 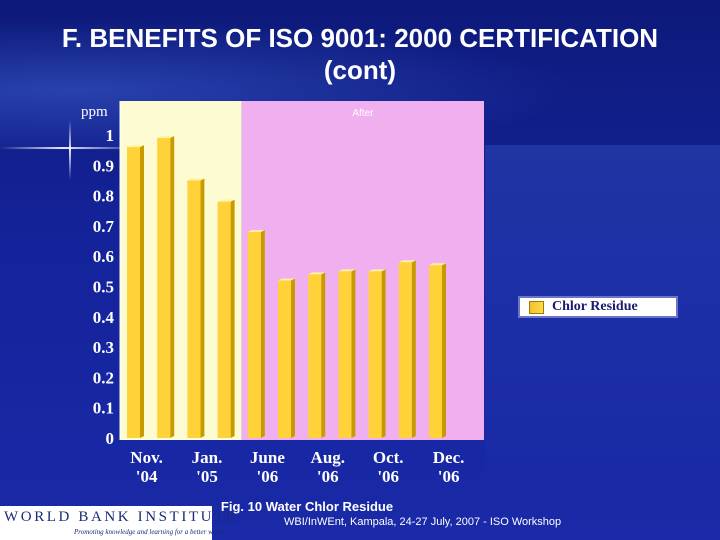 I want to click on figure-caption: Fig. 10 Water Chlor Residue, so click(x=307, y=506).